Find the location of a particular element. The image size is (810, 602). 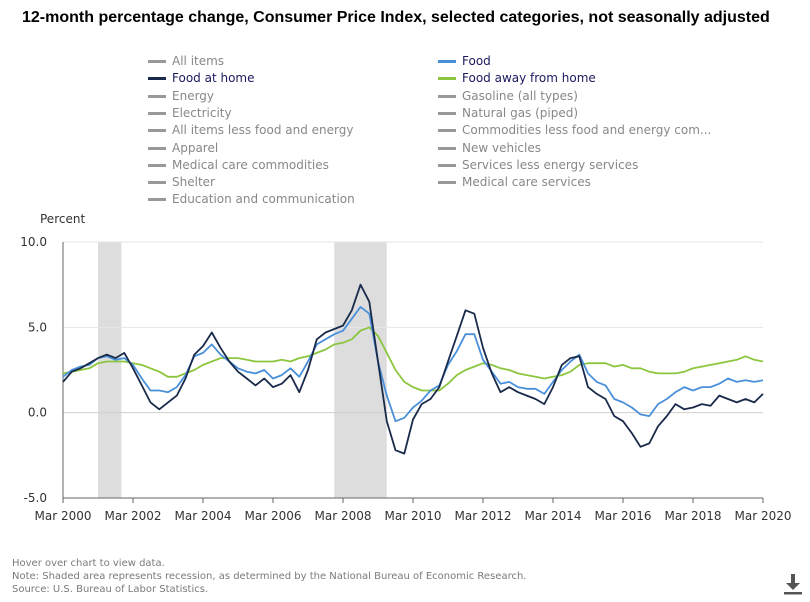

legend-label: All items is located at coordinates (198, 61).